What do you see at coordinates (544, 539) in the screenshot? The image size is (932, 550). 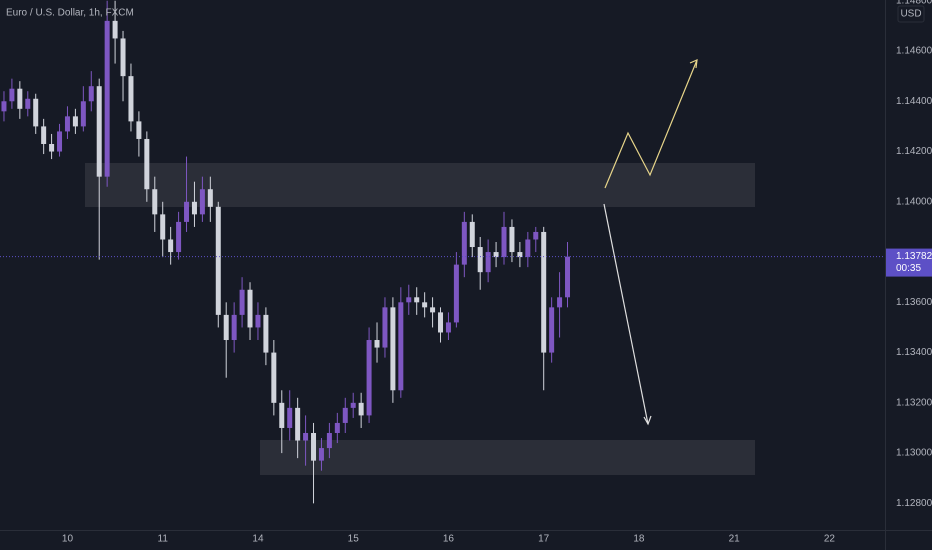 I see `x-tick-label: 17` at bounding box center [544, 539].